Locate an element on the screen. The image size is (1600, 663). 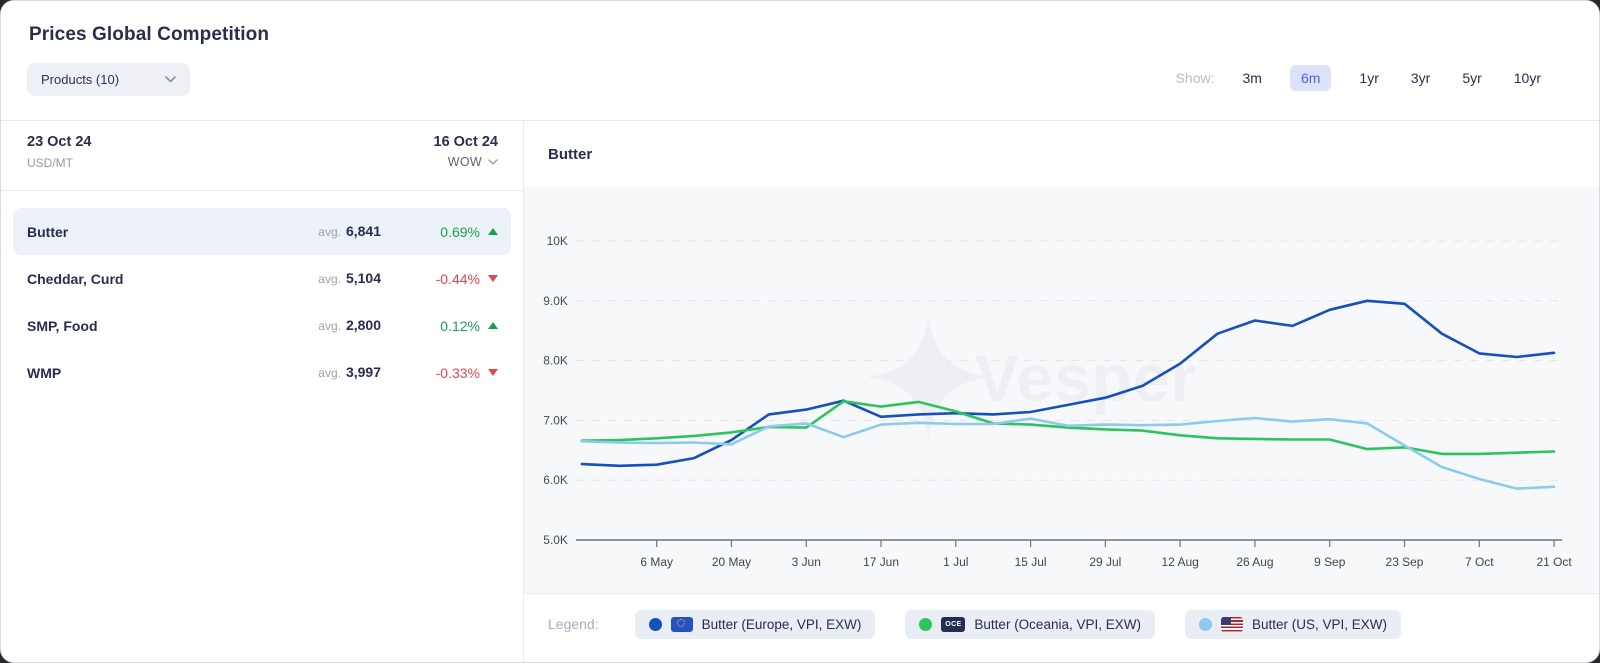
time-range-10yr: 10yr is located at coordinates (1527, 78).